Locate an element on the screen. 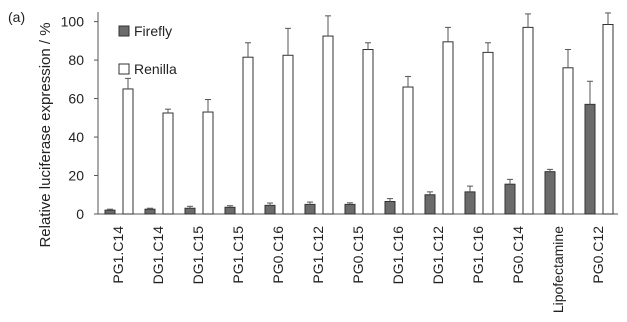 The height and width of the screenshot is (322, 627). legend-swatch-renilla is located at coordinates (124, 69).